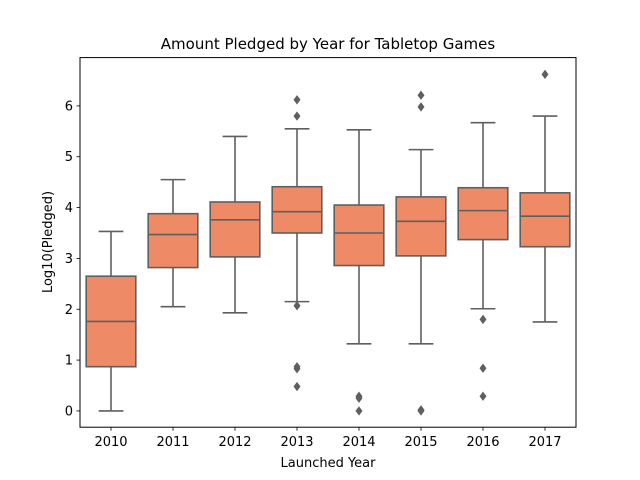  What do you see at coordinates (235, 229) in the screenshot?
I see `box-2012` at bounding box center [235, 229].